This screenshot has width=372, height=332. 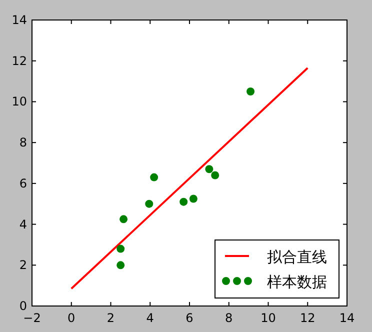 What do you see at coordinates (32, 318) in the screenshot?
I see `x-tick-label: −2` at bounding box center [32, 318].